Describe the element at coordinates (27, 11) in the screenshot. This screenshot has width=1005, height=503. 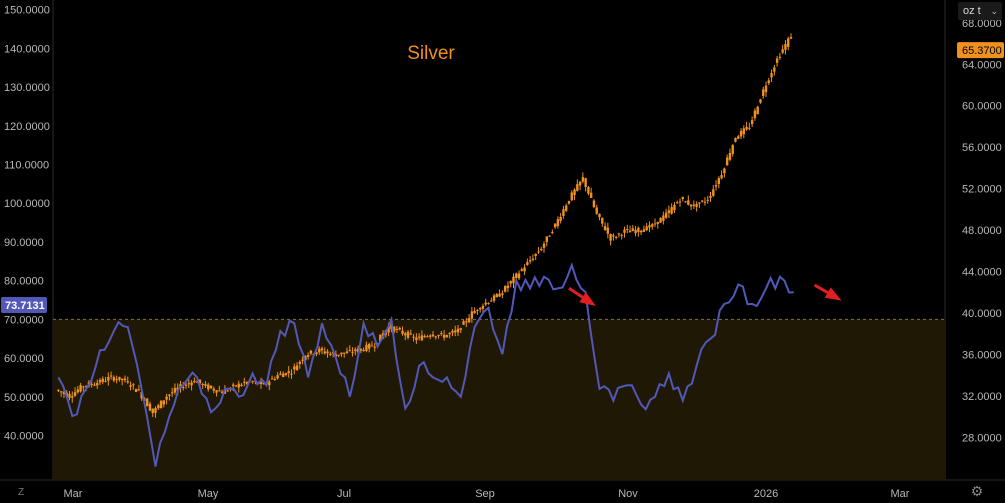
I see `left-tick-label: 150.0000` at that location.